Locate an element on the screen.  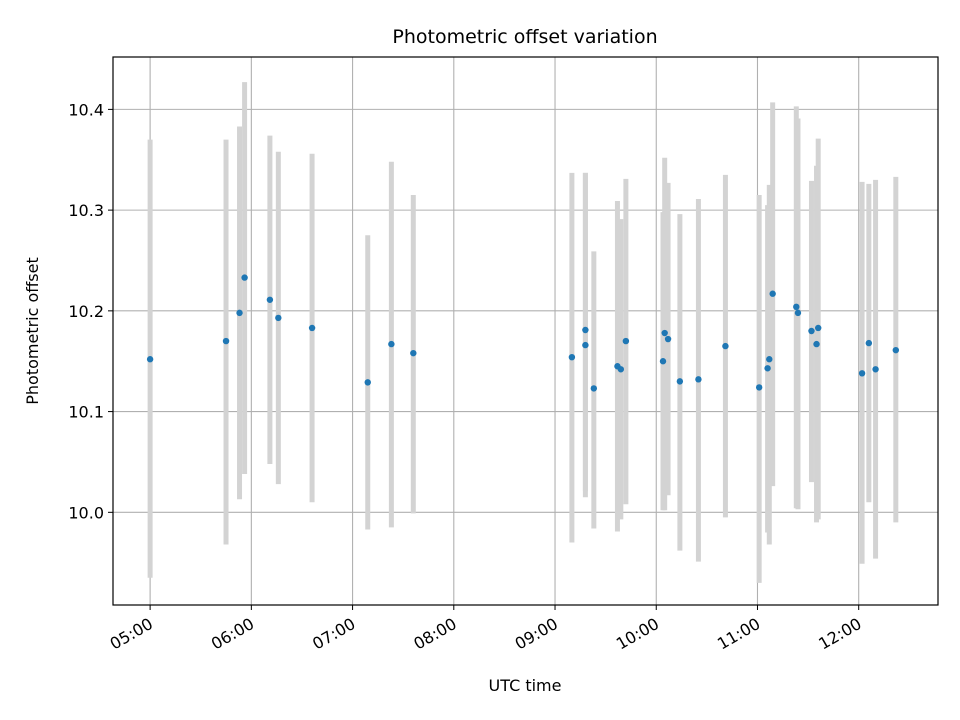
y-tick-label: 10.2 is located at coordinates (86, 311).